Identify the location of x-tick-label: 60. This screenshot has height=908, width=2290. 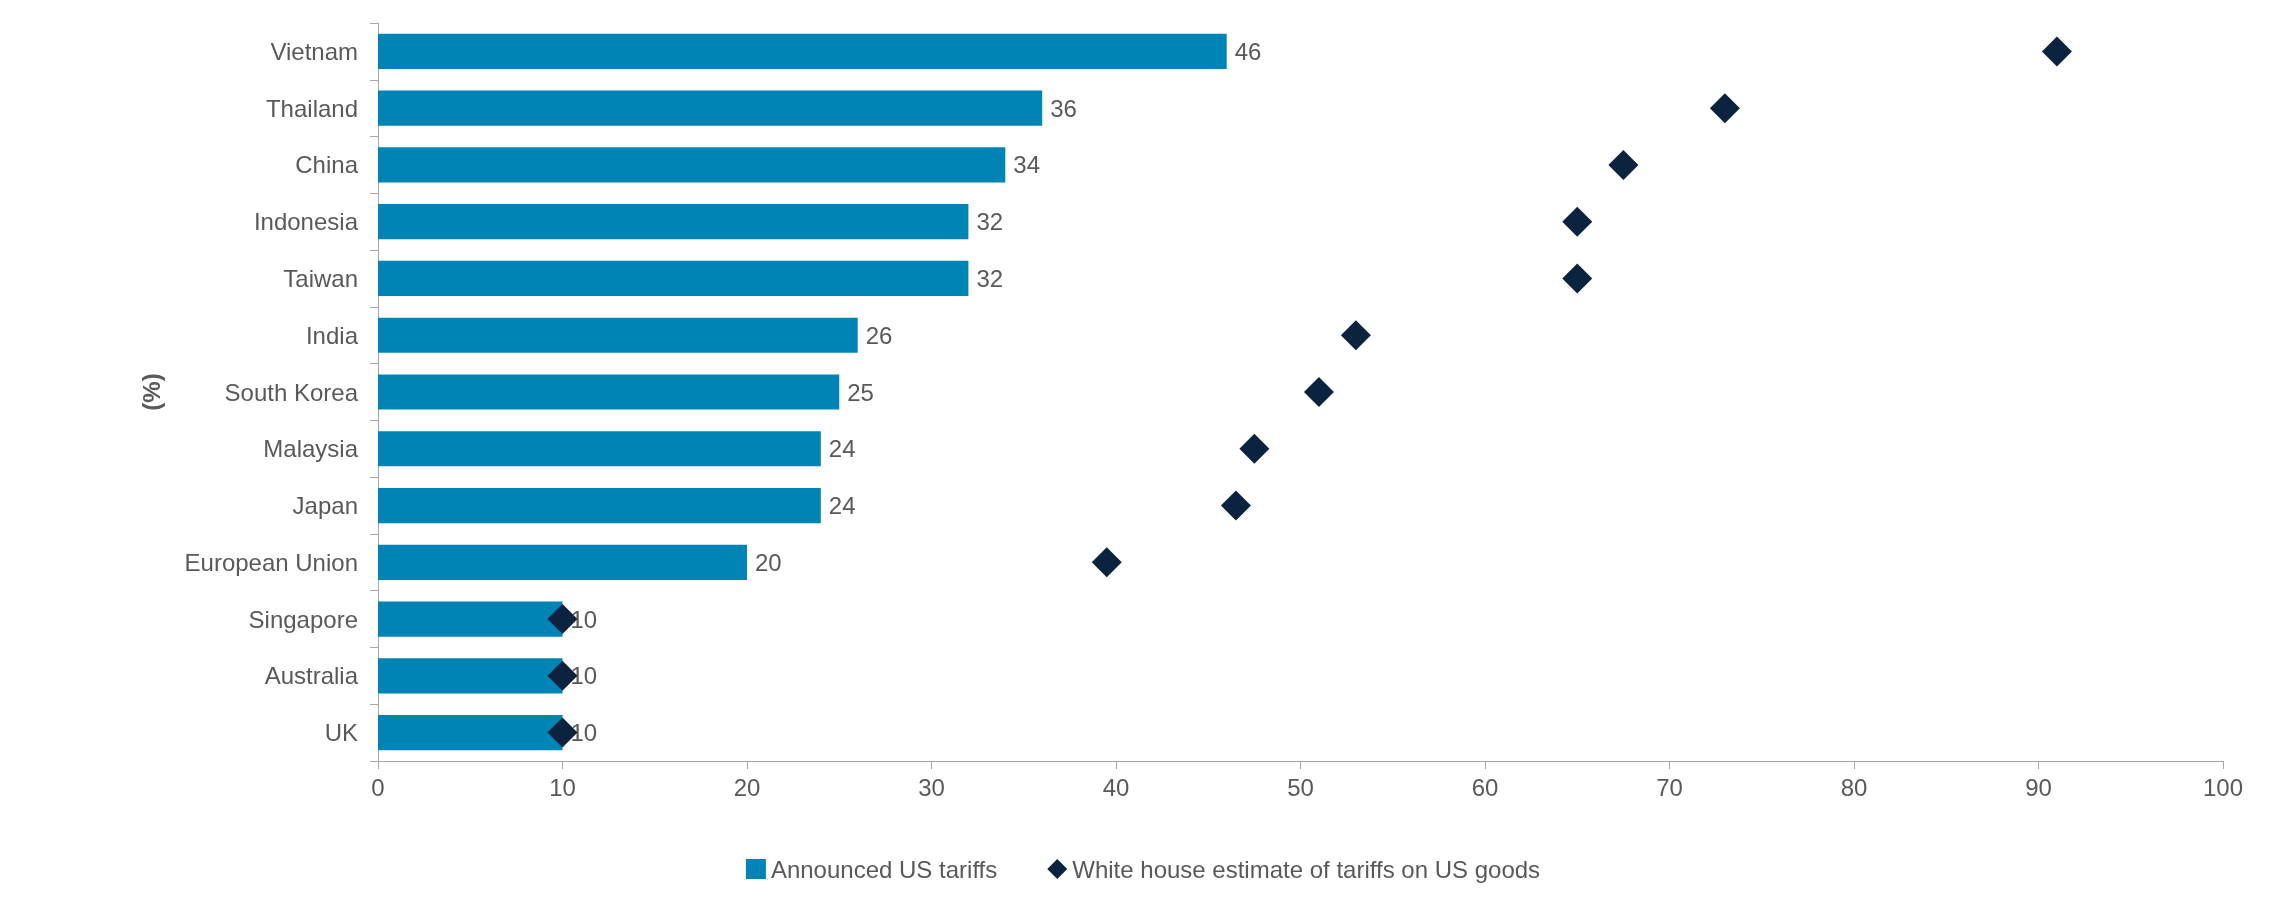
(1485, 787).